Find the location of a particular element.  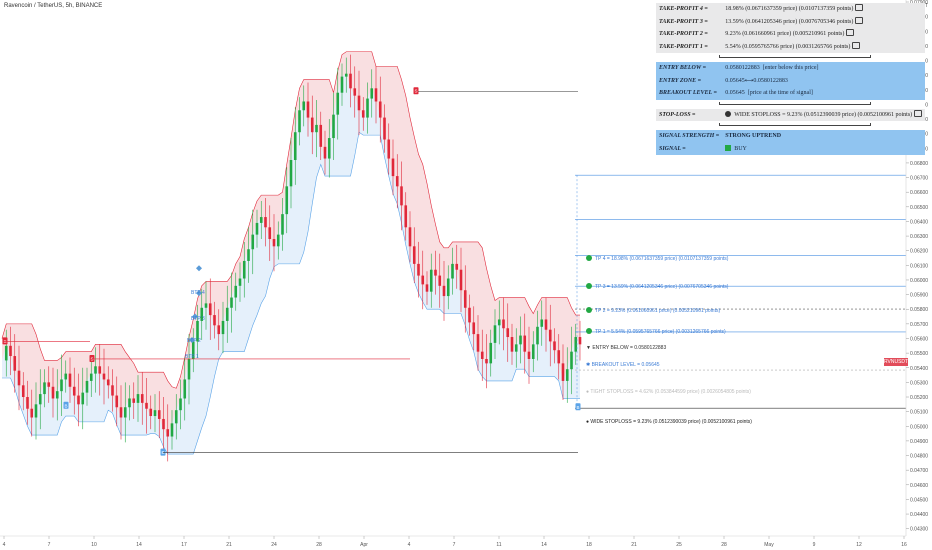

signal-label: SIGNAL = is located at coordinates (689, 148).